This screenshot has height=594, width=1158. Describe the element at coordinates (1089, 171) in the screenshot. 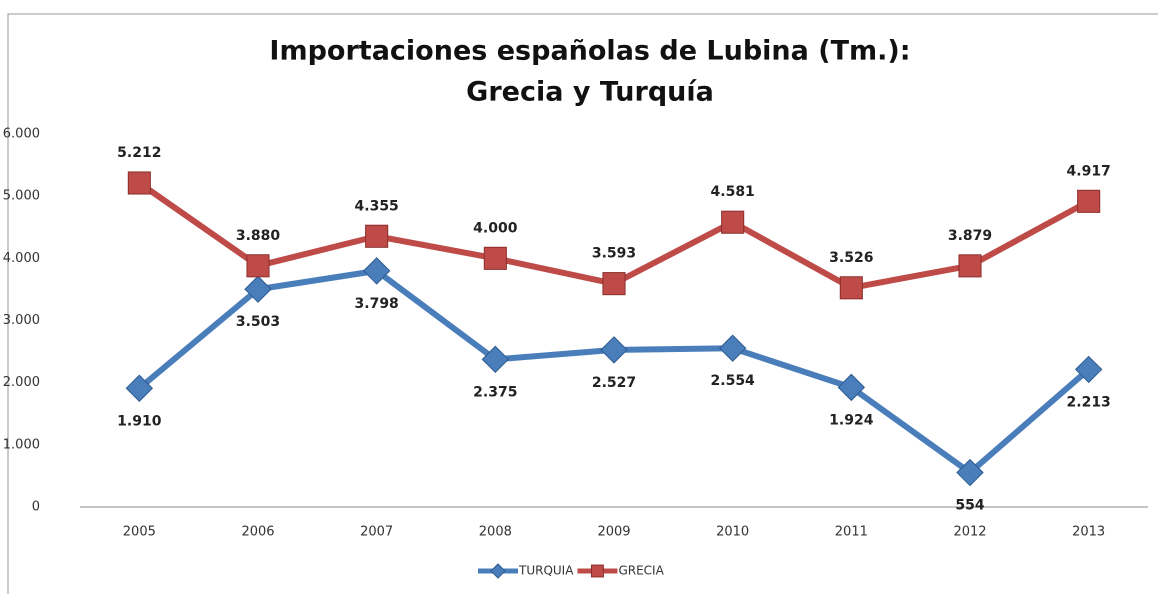

I see `data-label: 4.917` at that location.